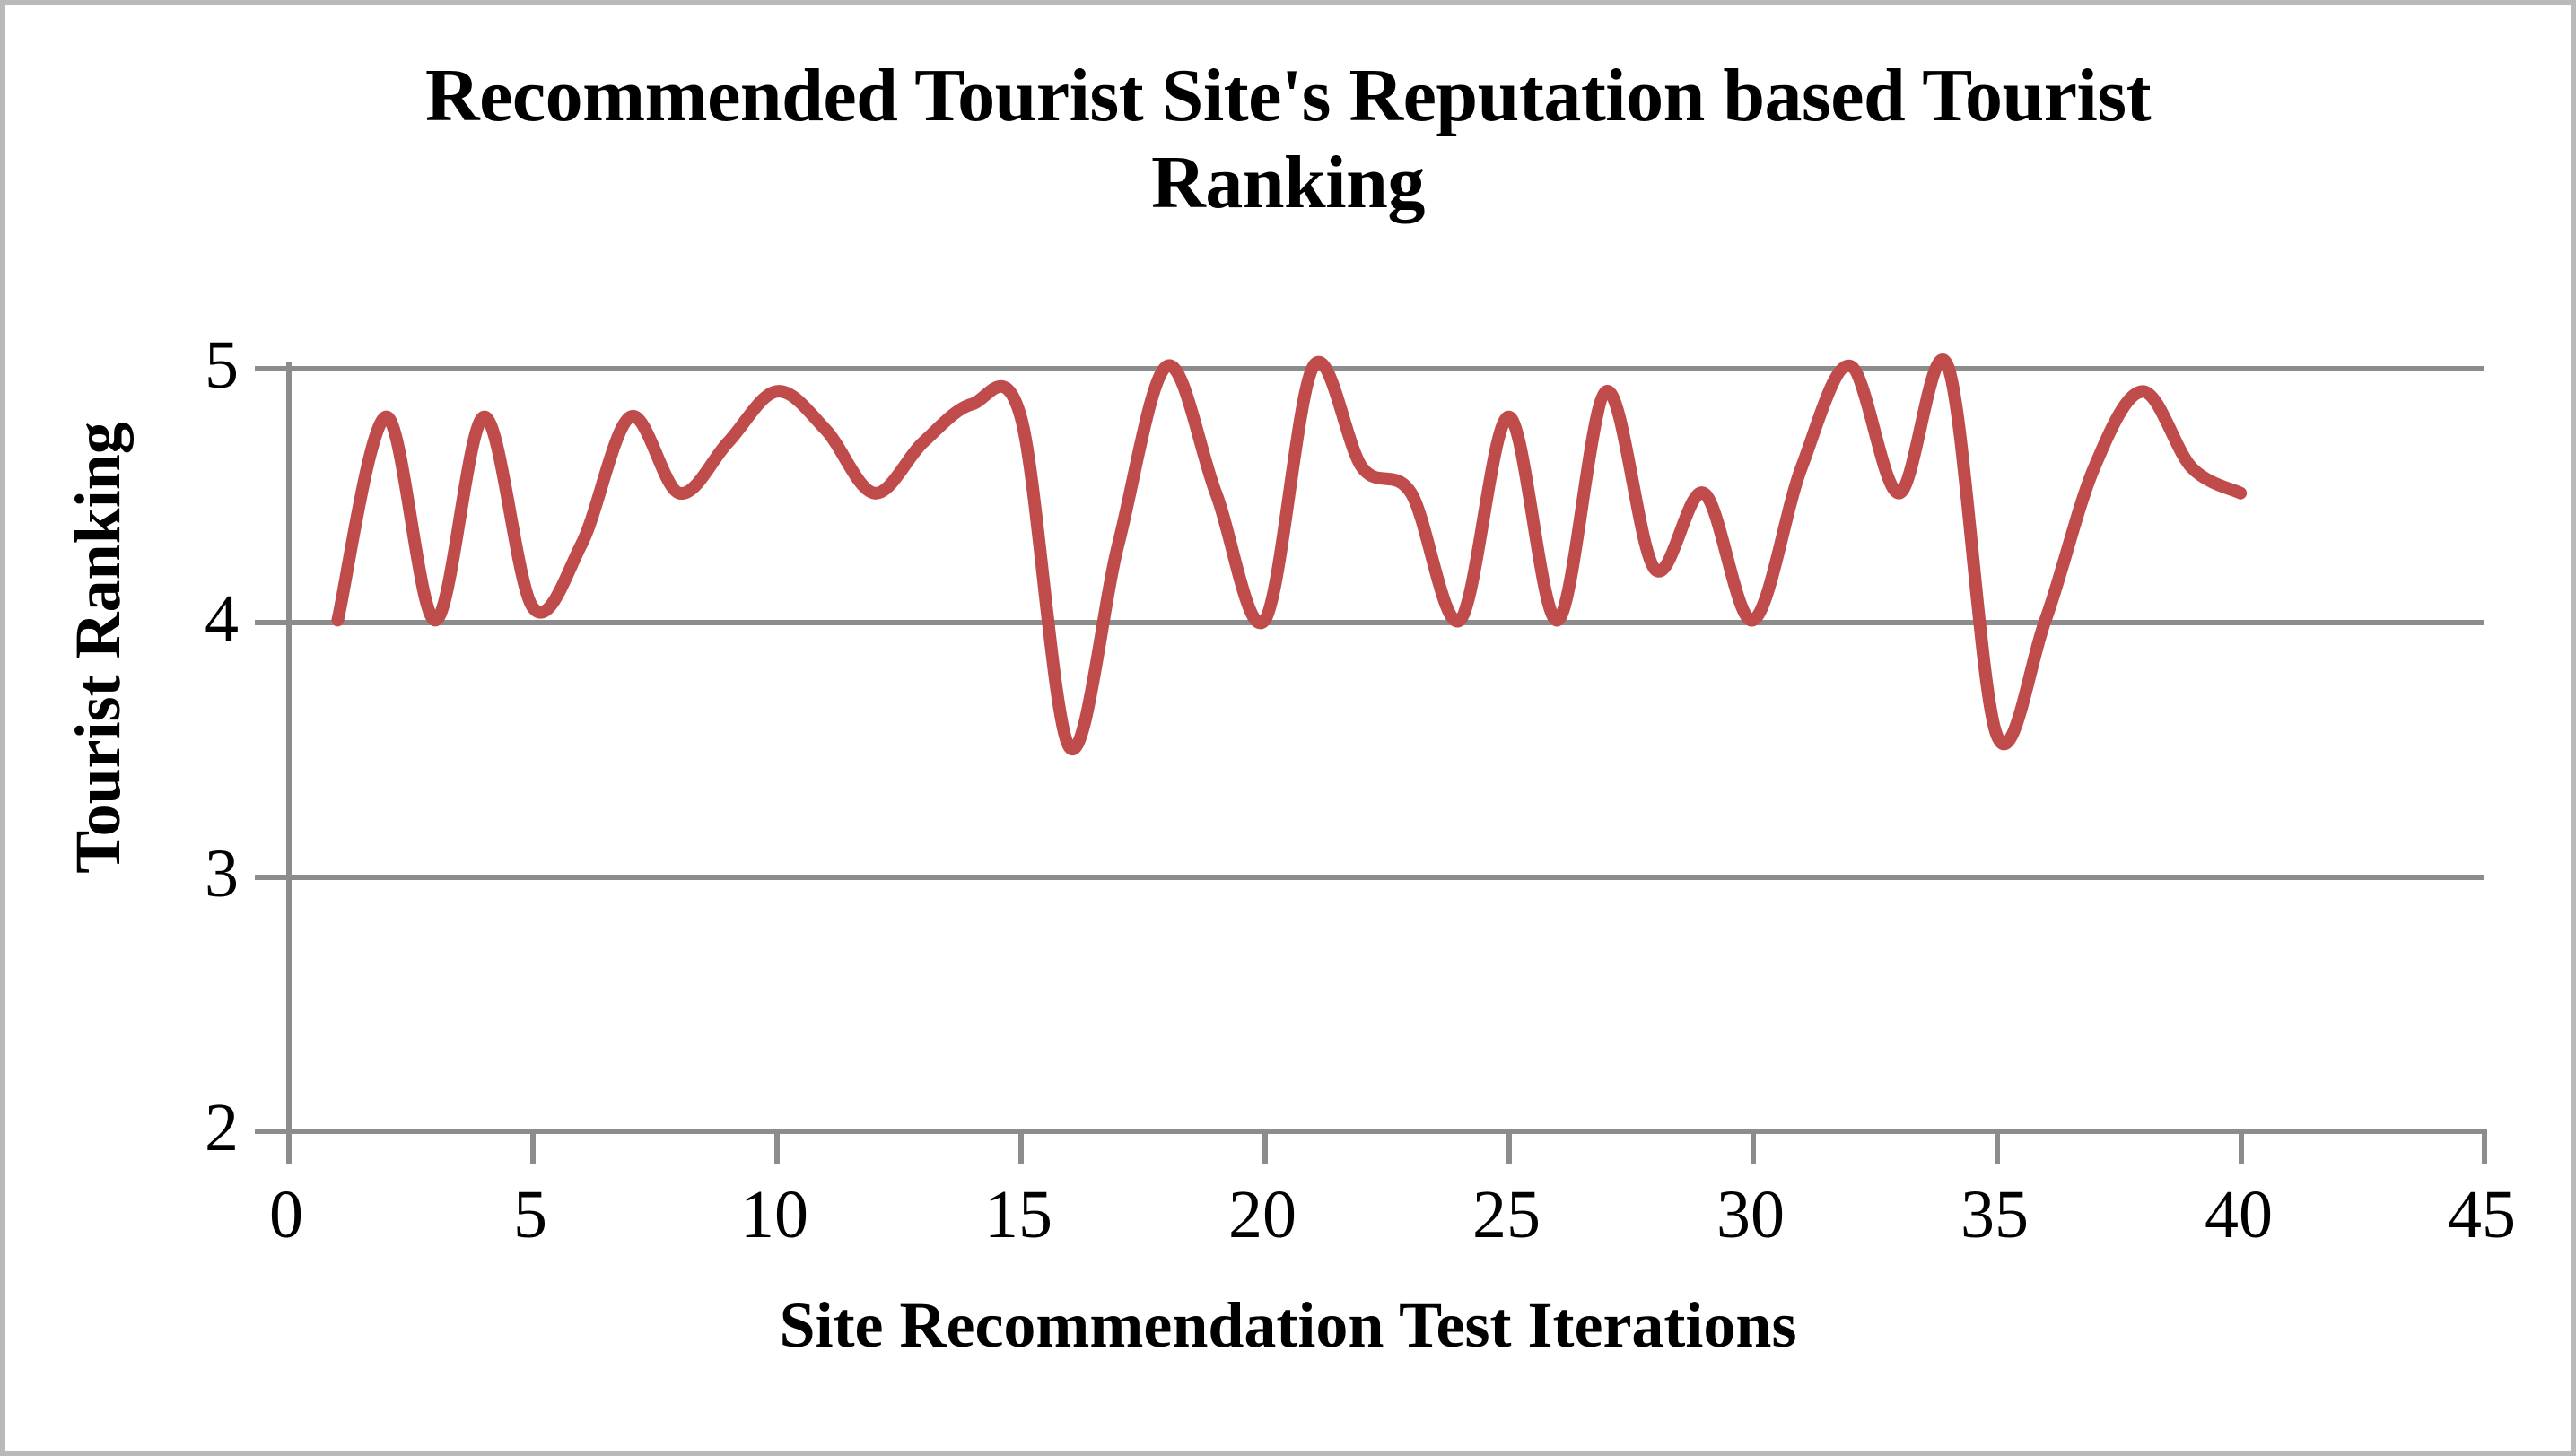  I want to click on x-tick-label-25: 25, so click(1507, 1214).